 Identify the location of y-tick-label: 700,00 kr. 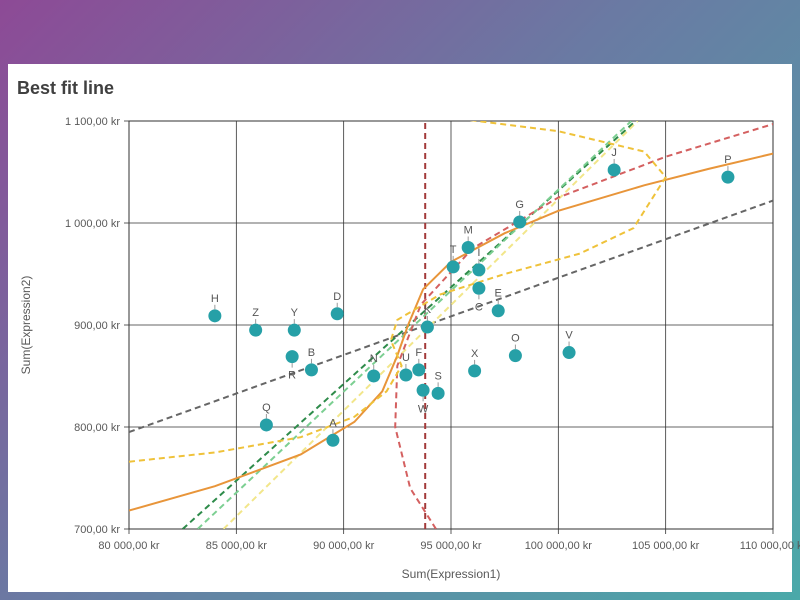
(97, 530).